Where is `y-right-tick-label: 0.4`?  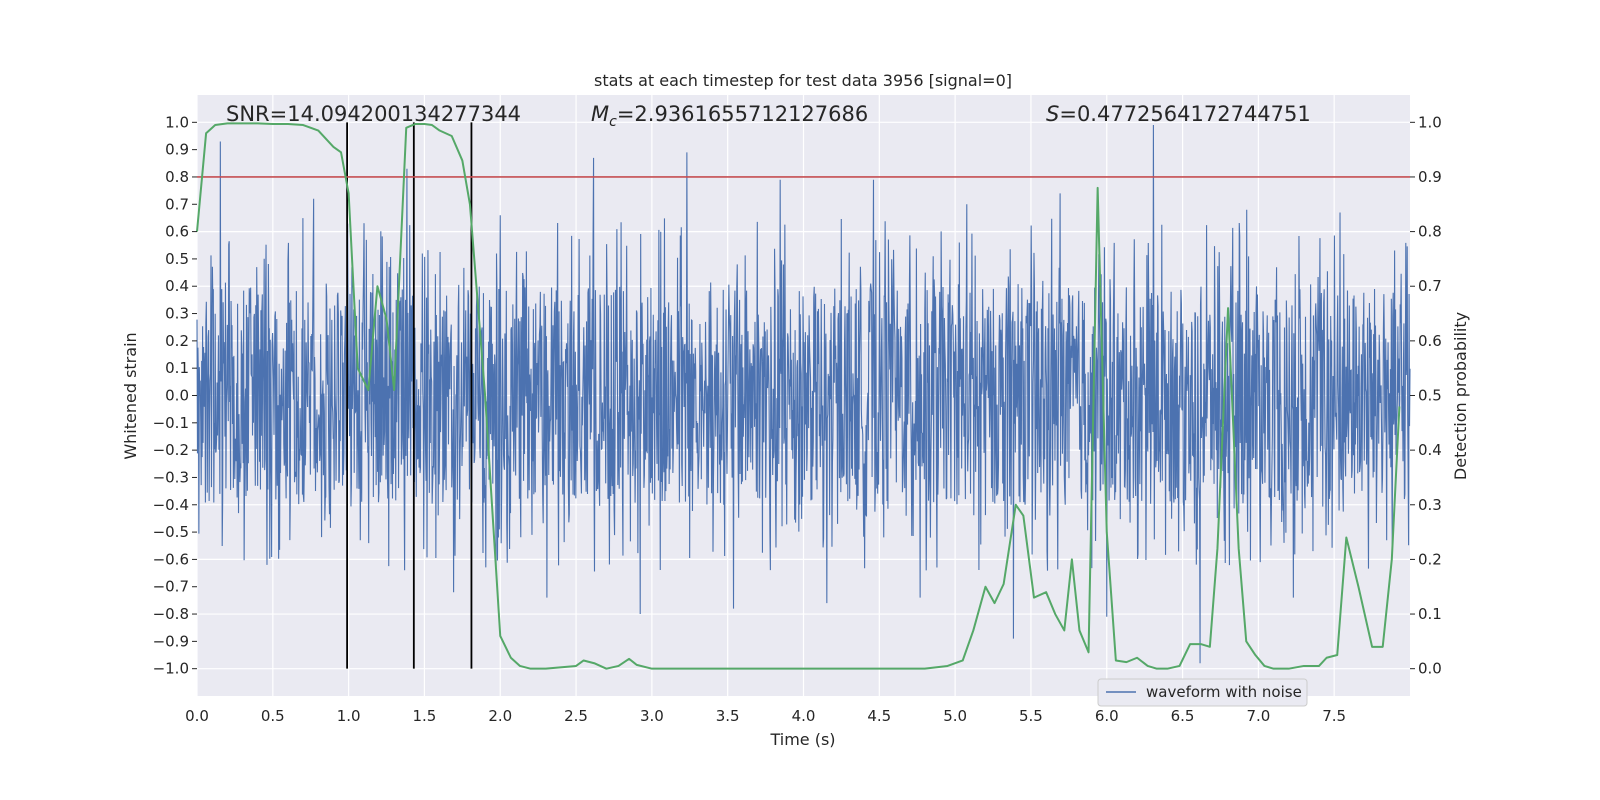 y-right-tick-label: 0.4 is located at coordinates (1430, 450).